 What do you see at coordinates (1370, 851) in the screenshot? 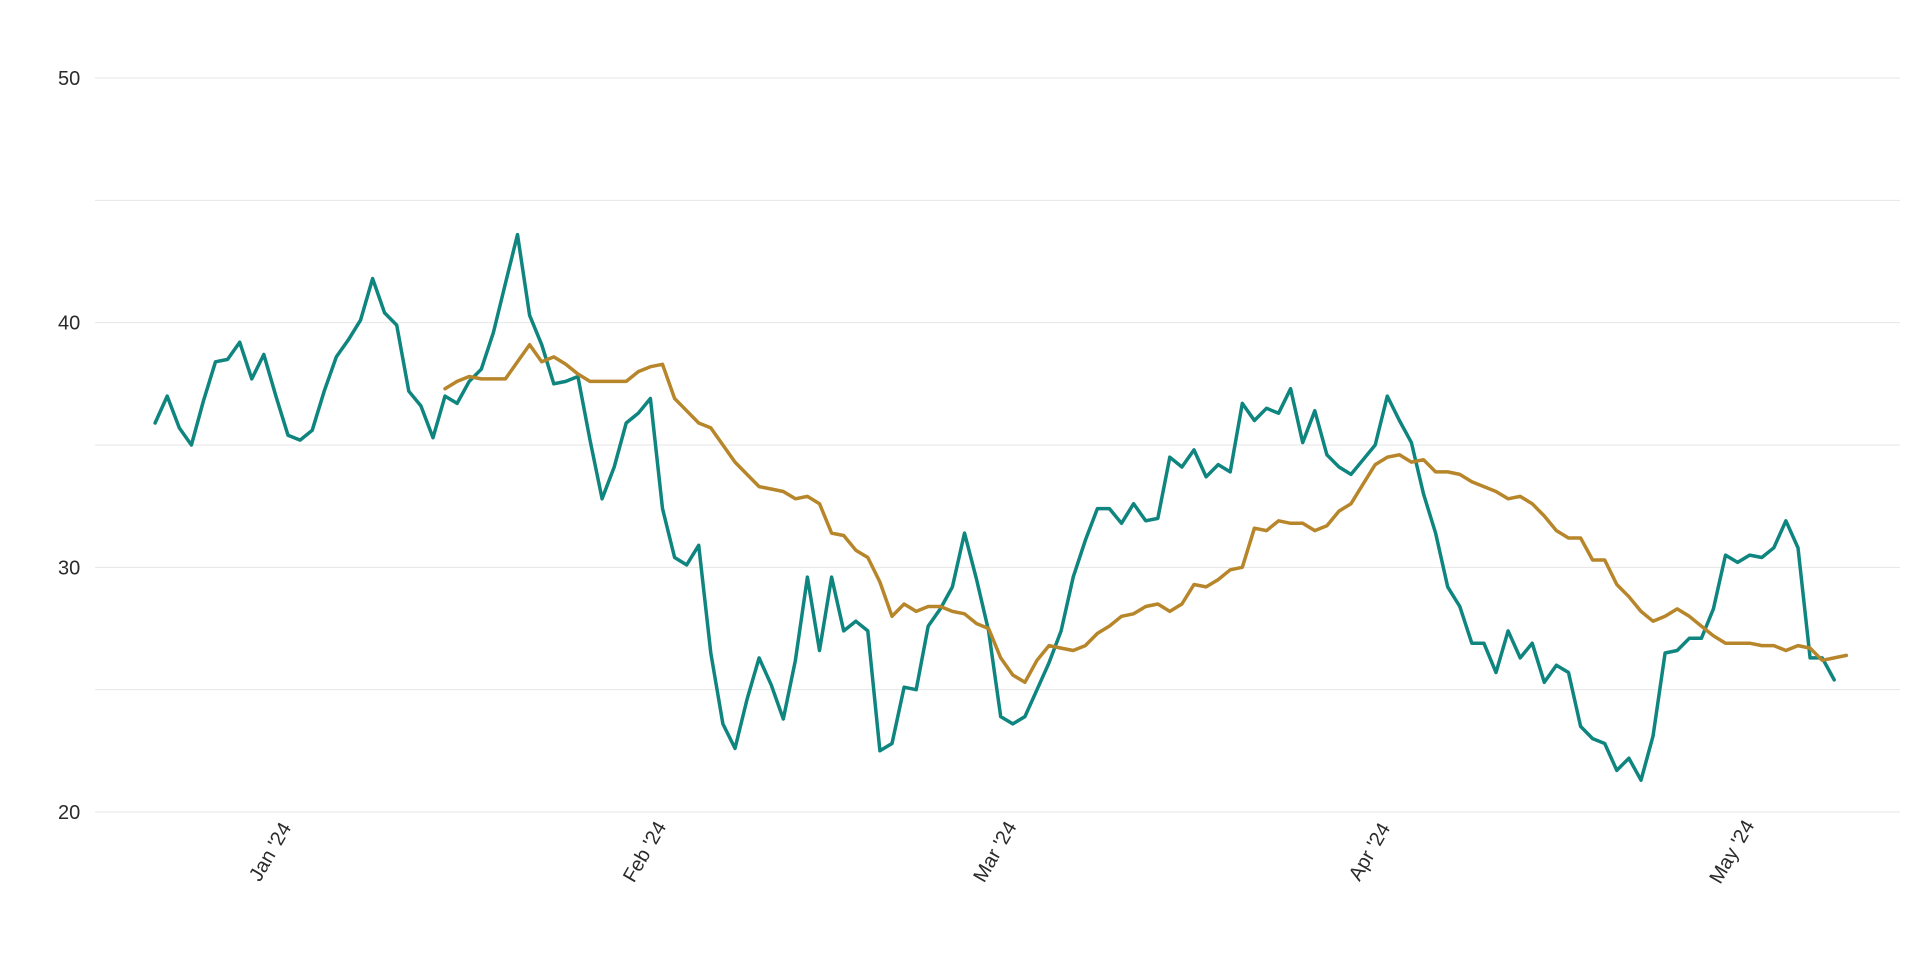
I see `x-tick-label: Apr '24` at bounding box center [1370, 851].